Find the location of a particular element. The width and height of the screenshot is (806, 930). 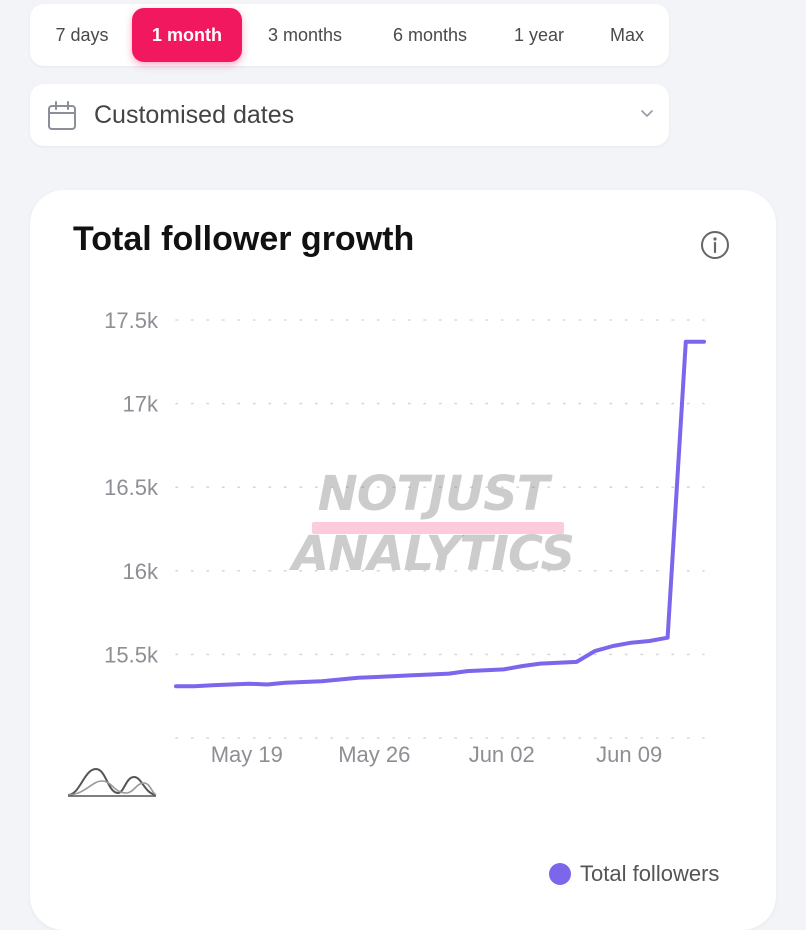

y-tick-label: 17.5k is located at coordinates (131, 320).